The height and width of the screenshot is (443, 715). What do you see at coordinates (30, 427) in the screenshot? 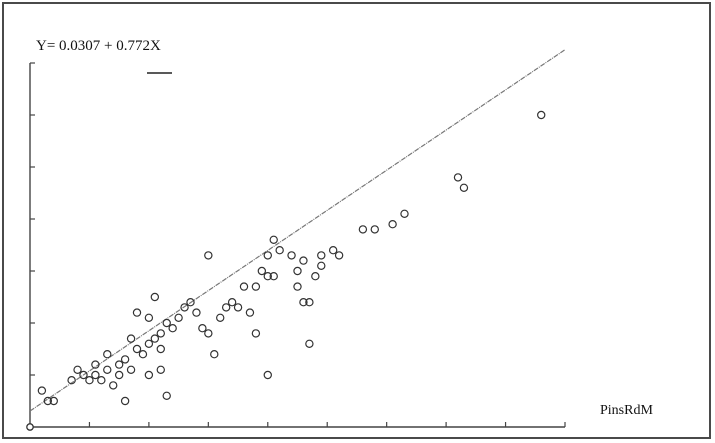
I see `origin-marker` at bounding box center [30, 427].